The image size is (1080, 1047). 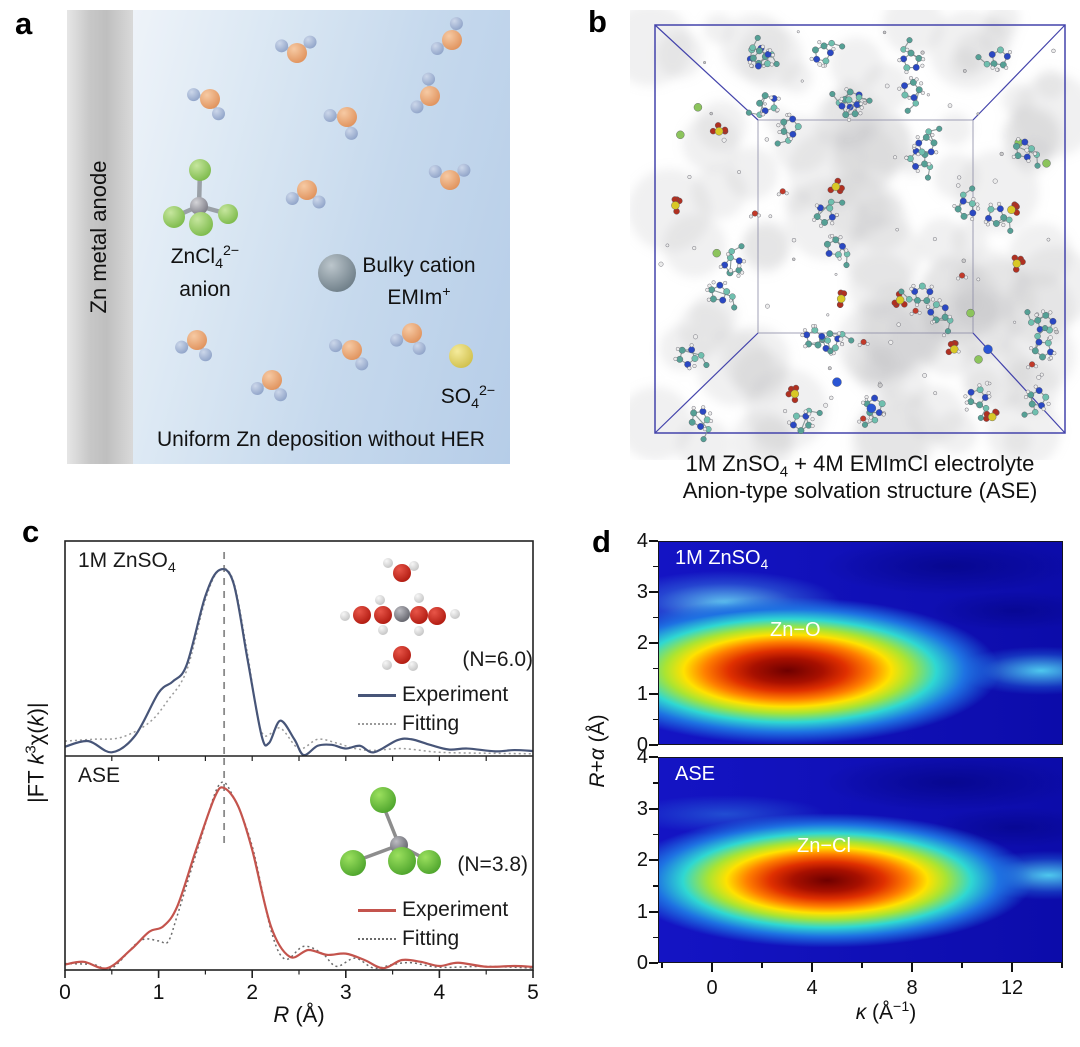 I want to click on wavelet-heatmap-ase, so click(x=860, y=860).